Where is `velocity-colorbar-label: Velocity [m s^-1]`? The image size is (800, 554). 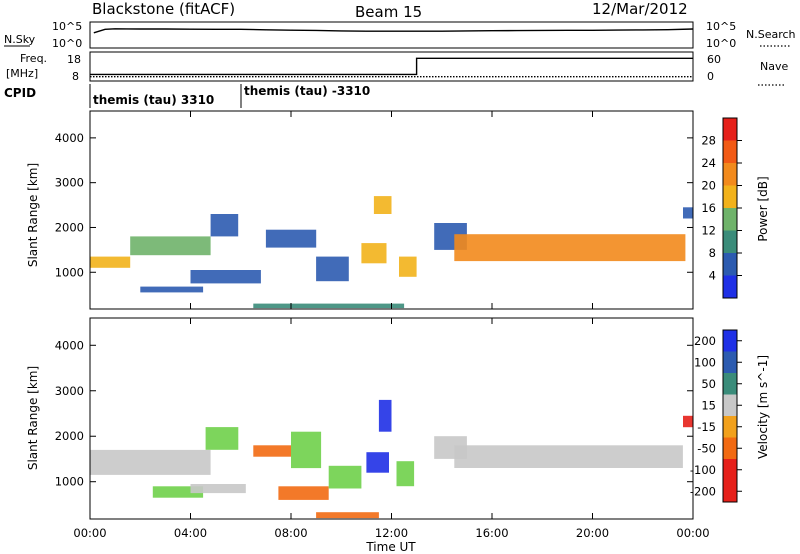 velocity-colorbar-label: Velocity [m s^-1] is located at coordinates (763, 407).